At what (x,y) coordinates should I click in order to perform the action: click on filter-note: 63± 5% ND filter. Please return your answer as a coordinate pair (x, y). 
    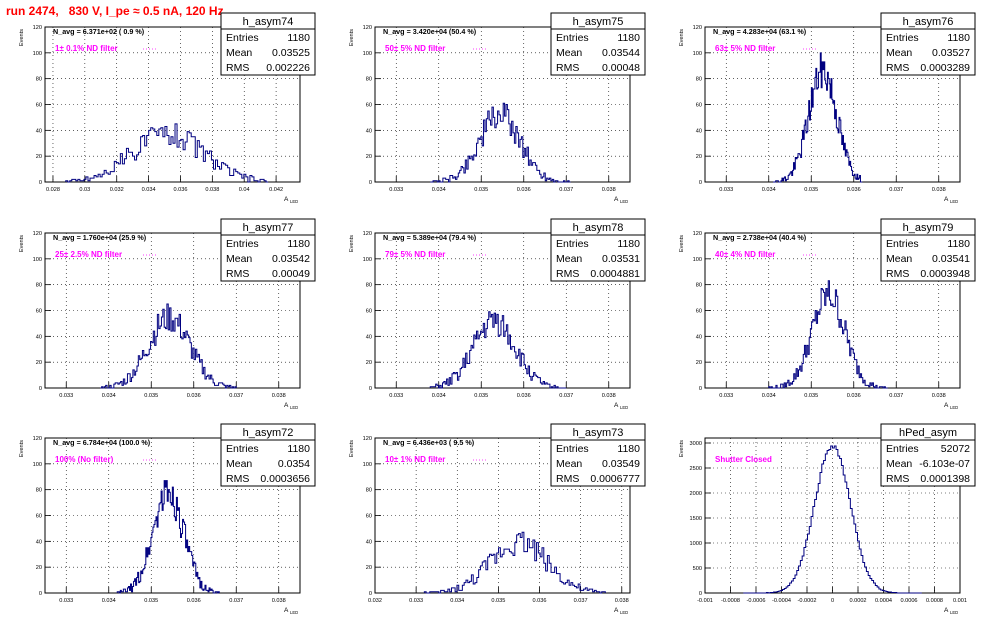
    Looking at the image, I should click on (745, 48).